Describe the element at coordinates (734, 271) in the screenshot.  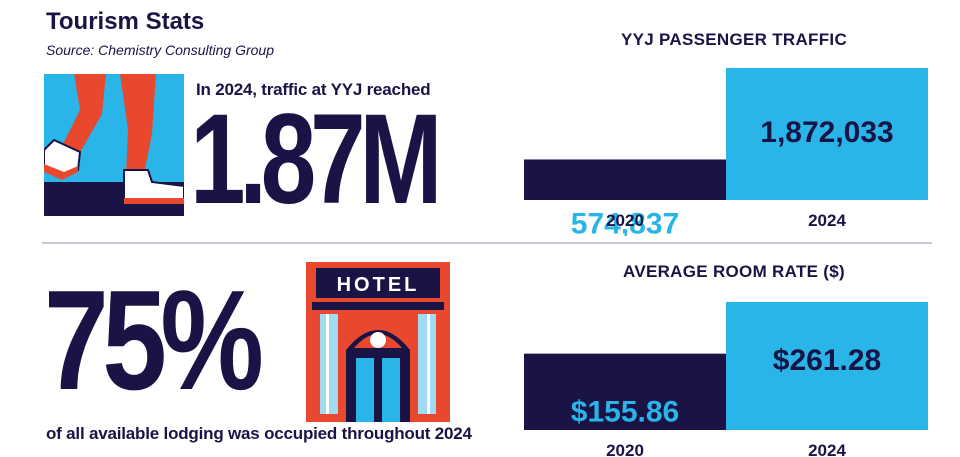
I see `room-rate-chart-title: AVERAGE ROOM RATE ($)` at that location.